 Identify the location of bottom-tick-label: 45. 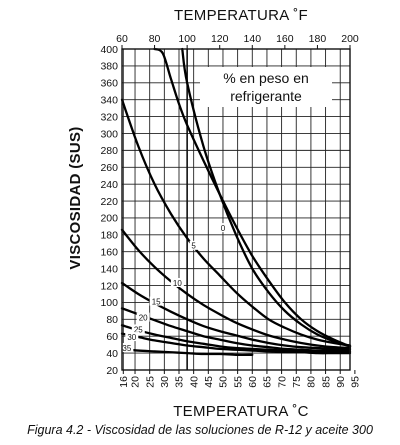
(209, 382).